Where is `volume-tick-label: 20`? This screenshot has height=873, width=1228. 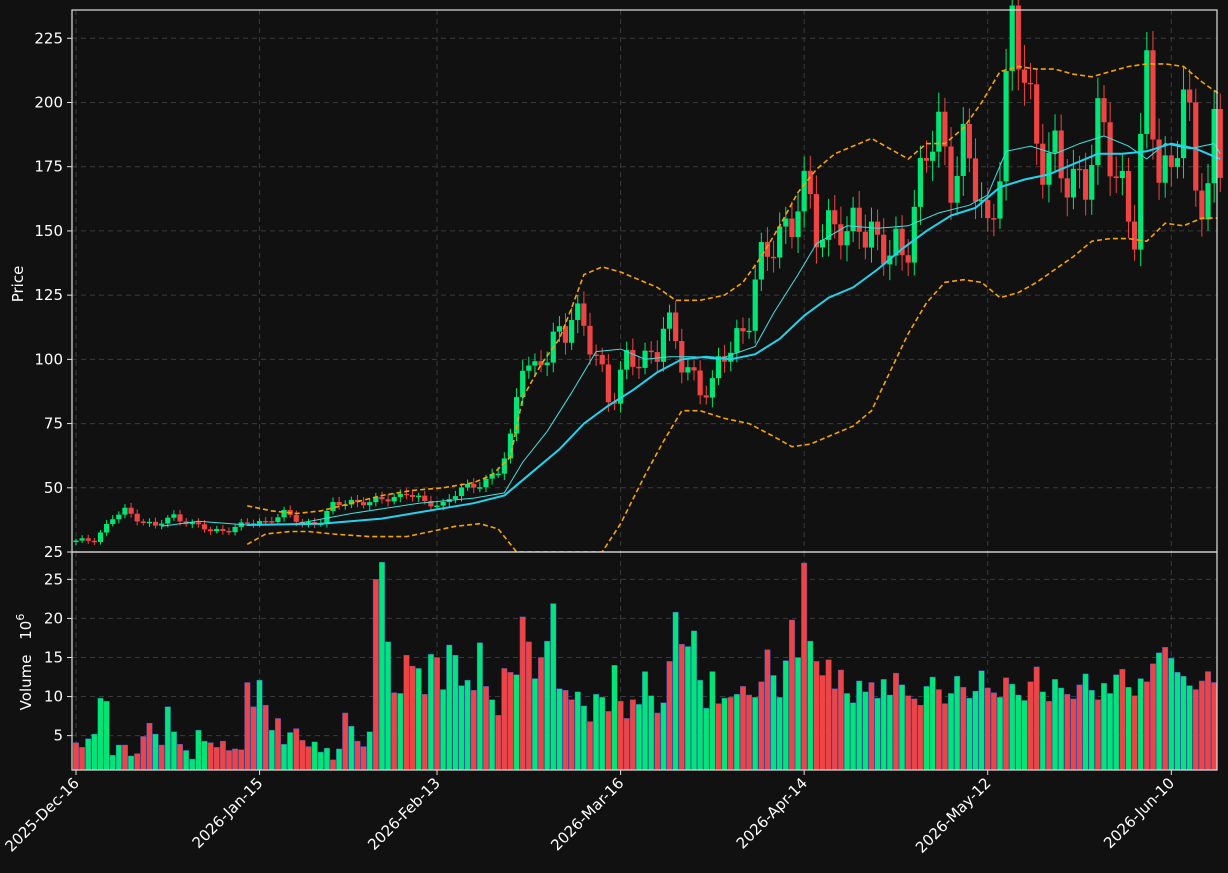 volume-tick-label: 20 is located at coordinates (53, 618).